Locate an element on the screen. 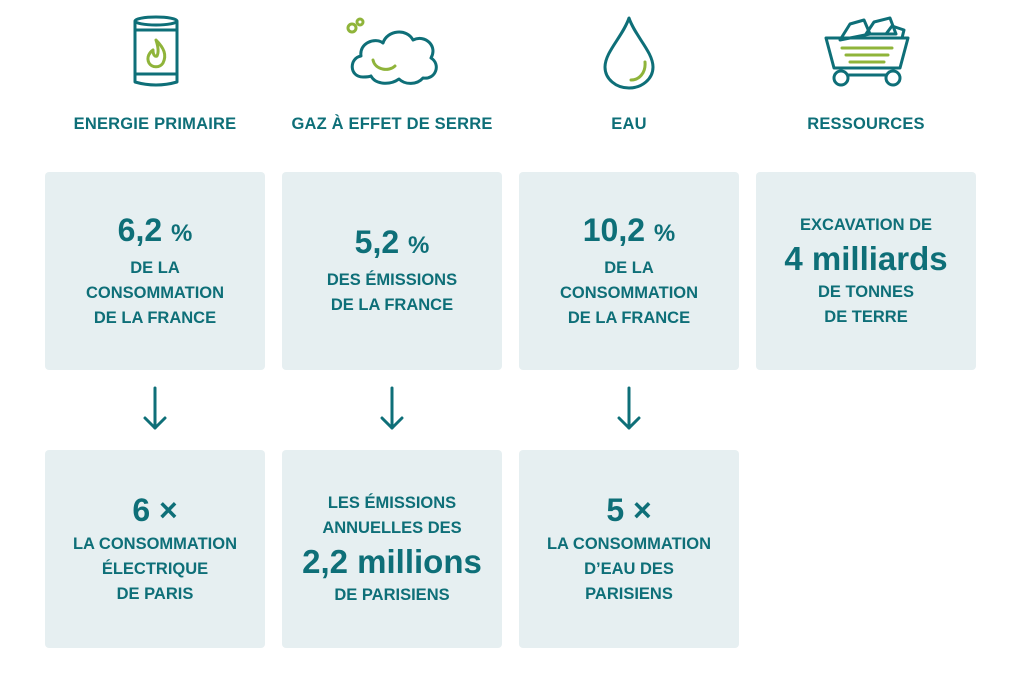 The image size is (1024, 693). eau-share-card: 10,2 % DE LA CONSOMMATION DE LA FRANCE is located at coordinates (629, 271).